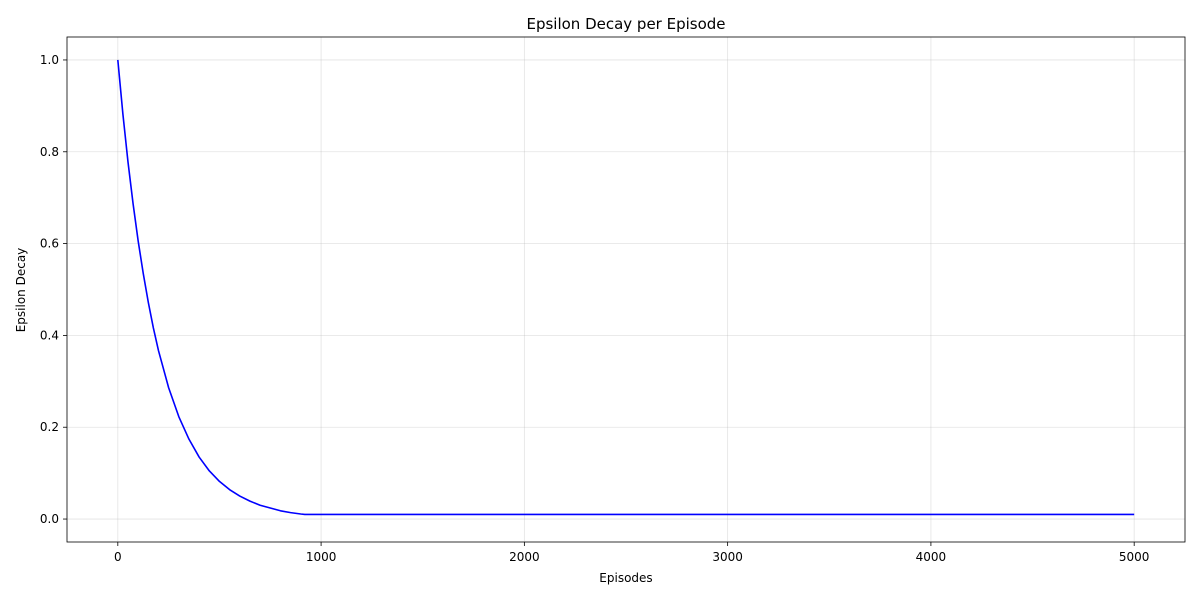  Describe the element at coordinates (49, 335) in the screenshot. I see `y-tick-label: 0.4` at that location.